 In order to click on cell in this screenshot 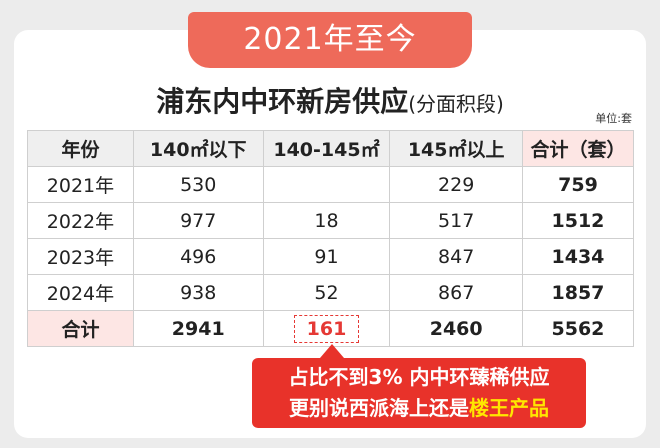, I will do `click(326, 184)`.